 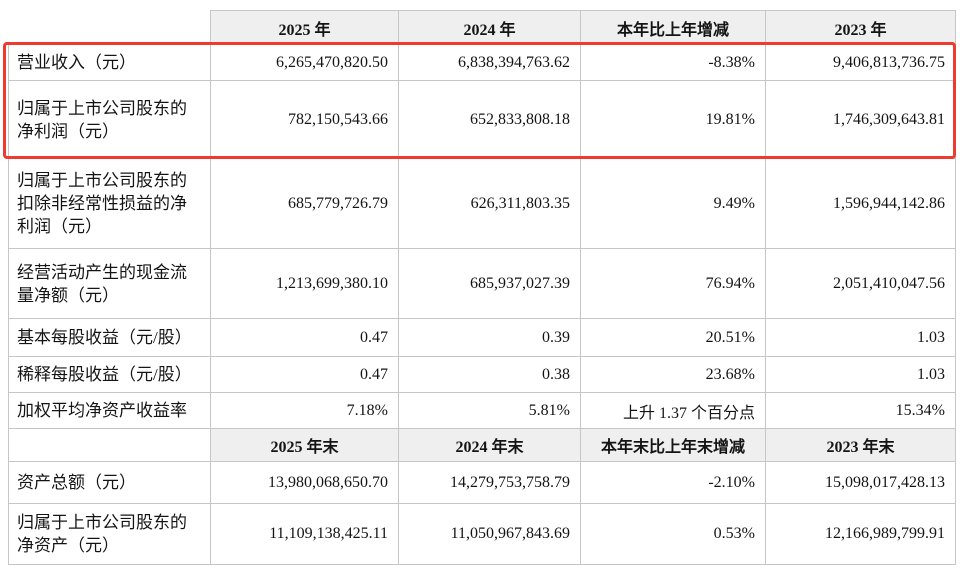 I want to click on header-row-annual: 2025 年 2024 年 本年比上年增减 2023 年, so click(x=482, y=27).